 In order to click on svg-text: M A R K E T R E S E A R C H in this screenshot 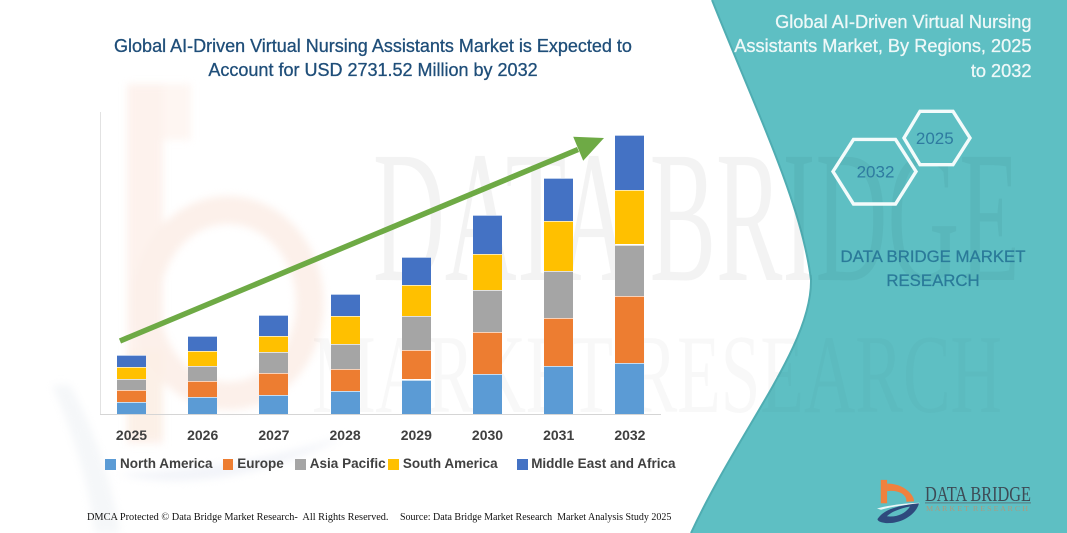, I will do `click(977, 509)`.